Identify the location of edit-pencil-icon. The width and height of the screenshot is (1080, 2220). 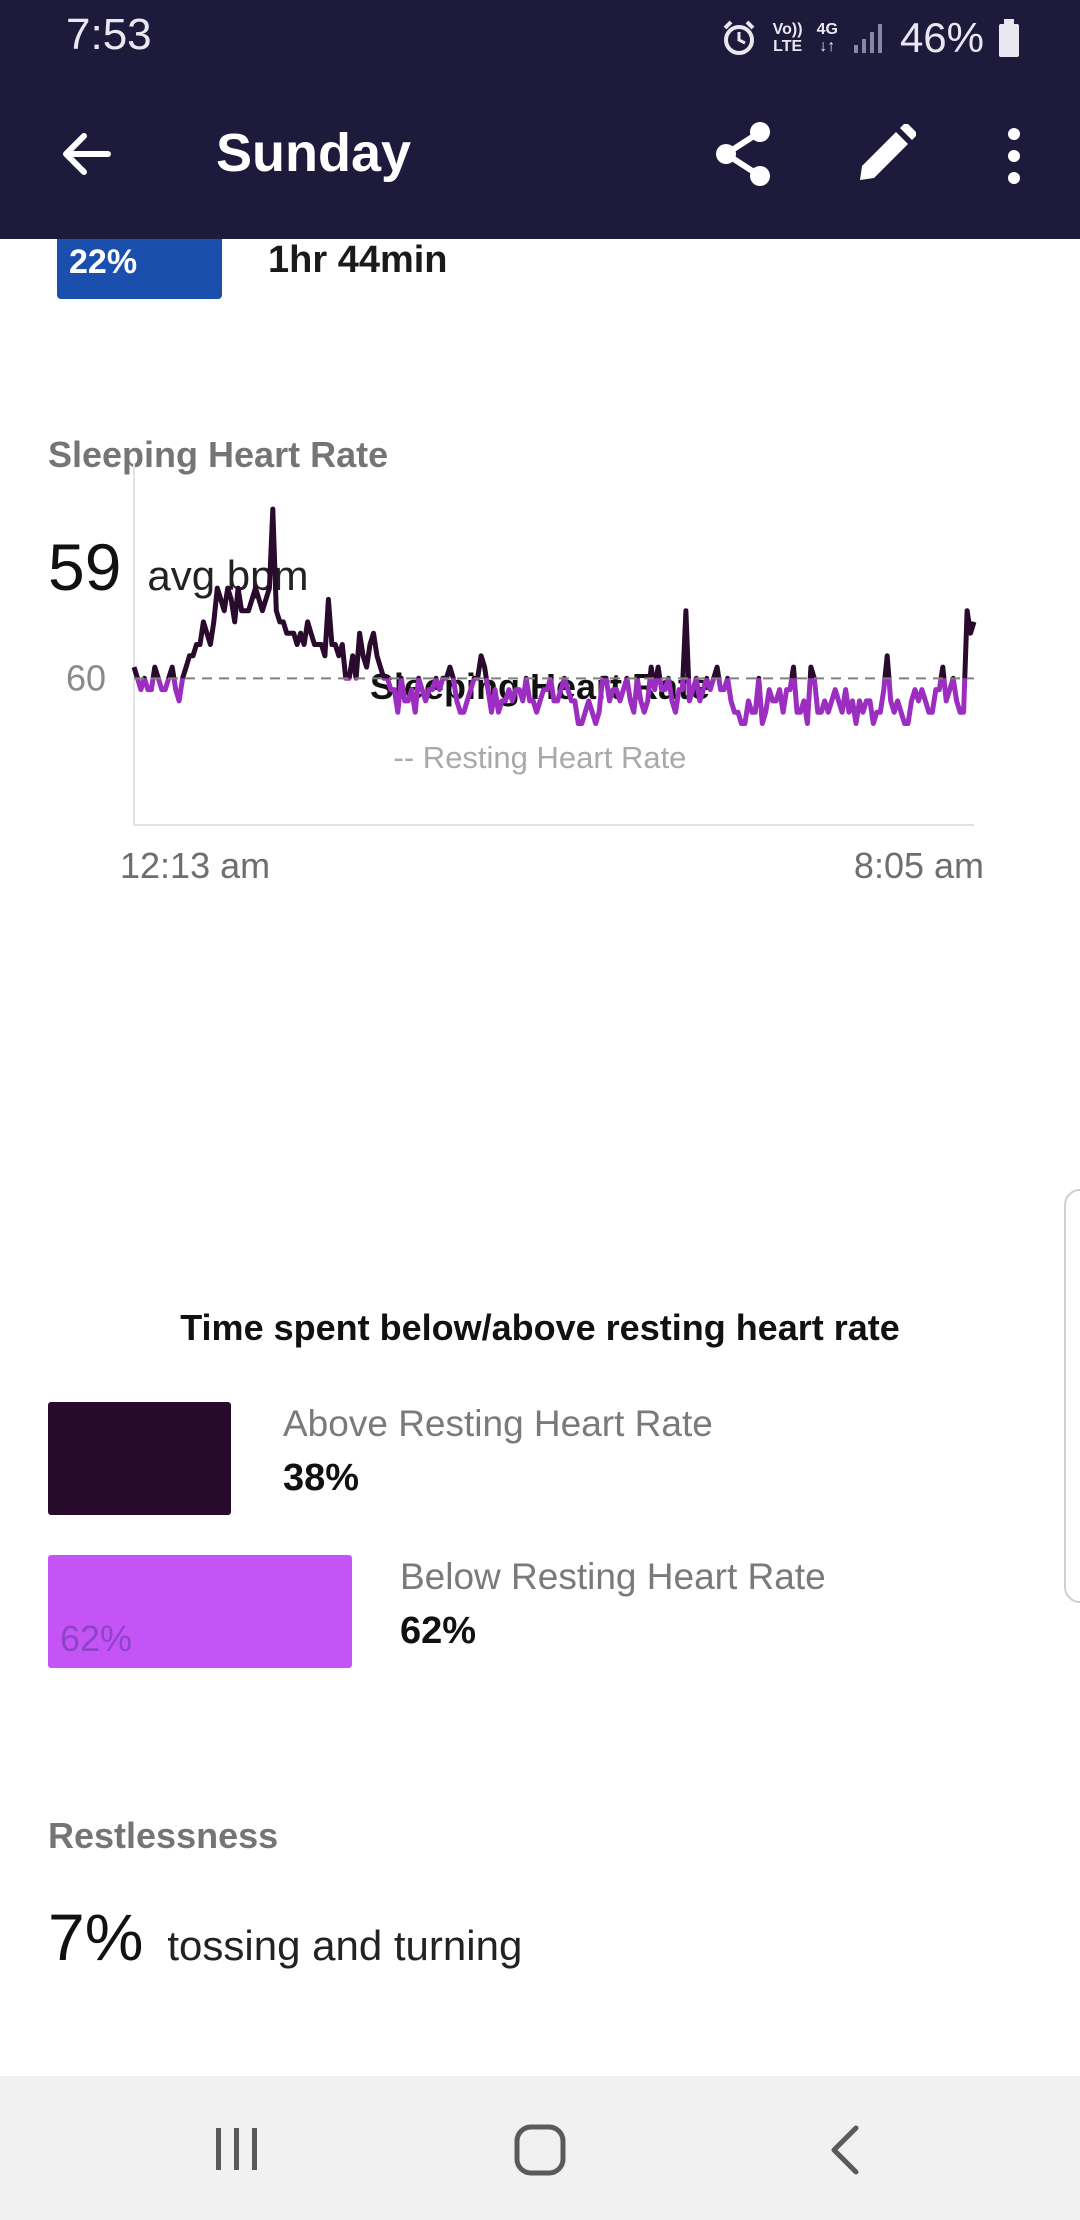
(886, 154).